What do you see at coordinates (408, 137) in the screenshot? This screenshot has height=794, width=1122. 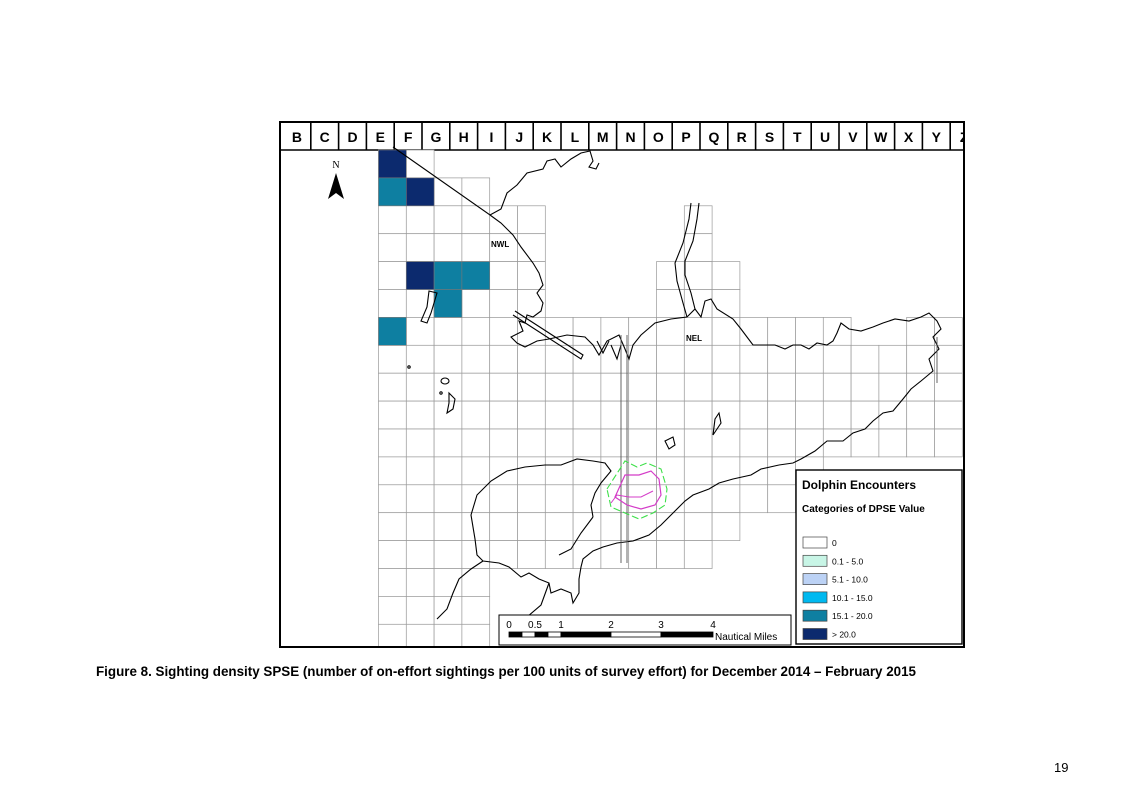 I see `column-label-f: F` at bounding box center [408, 137].